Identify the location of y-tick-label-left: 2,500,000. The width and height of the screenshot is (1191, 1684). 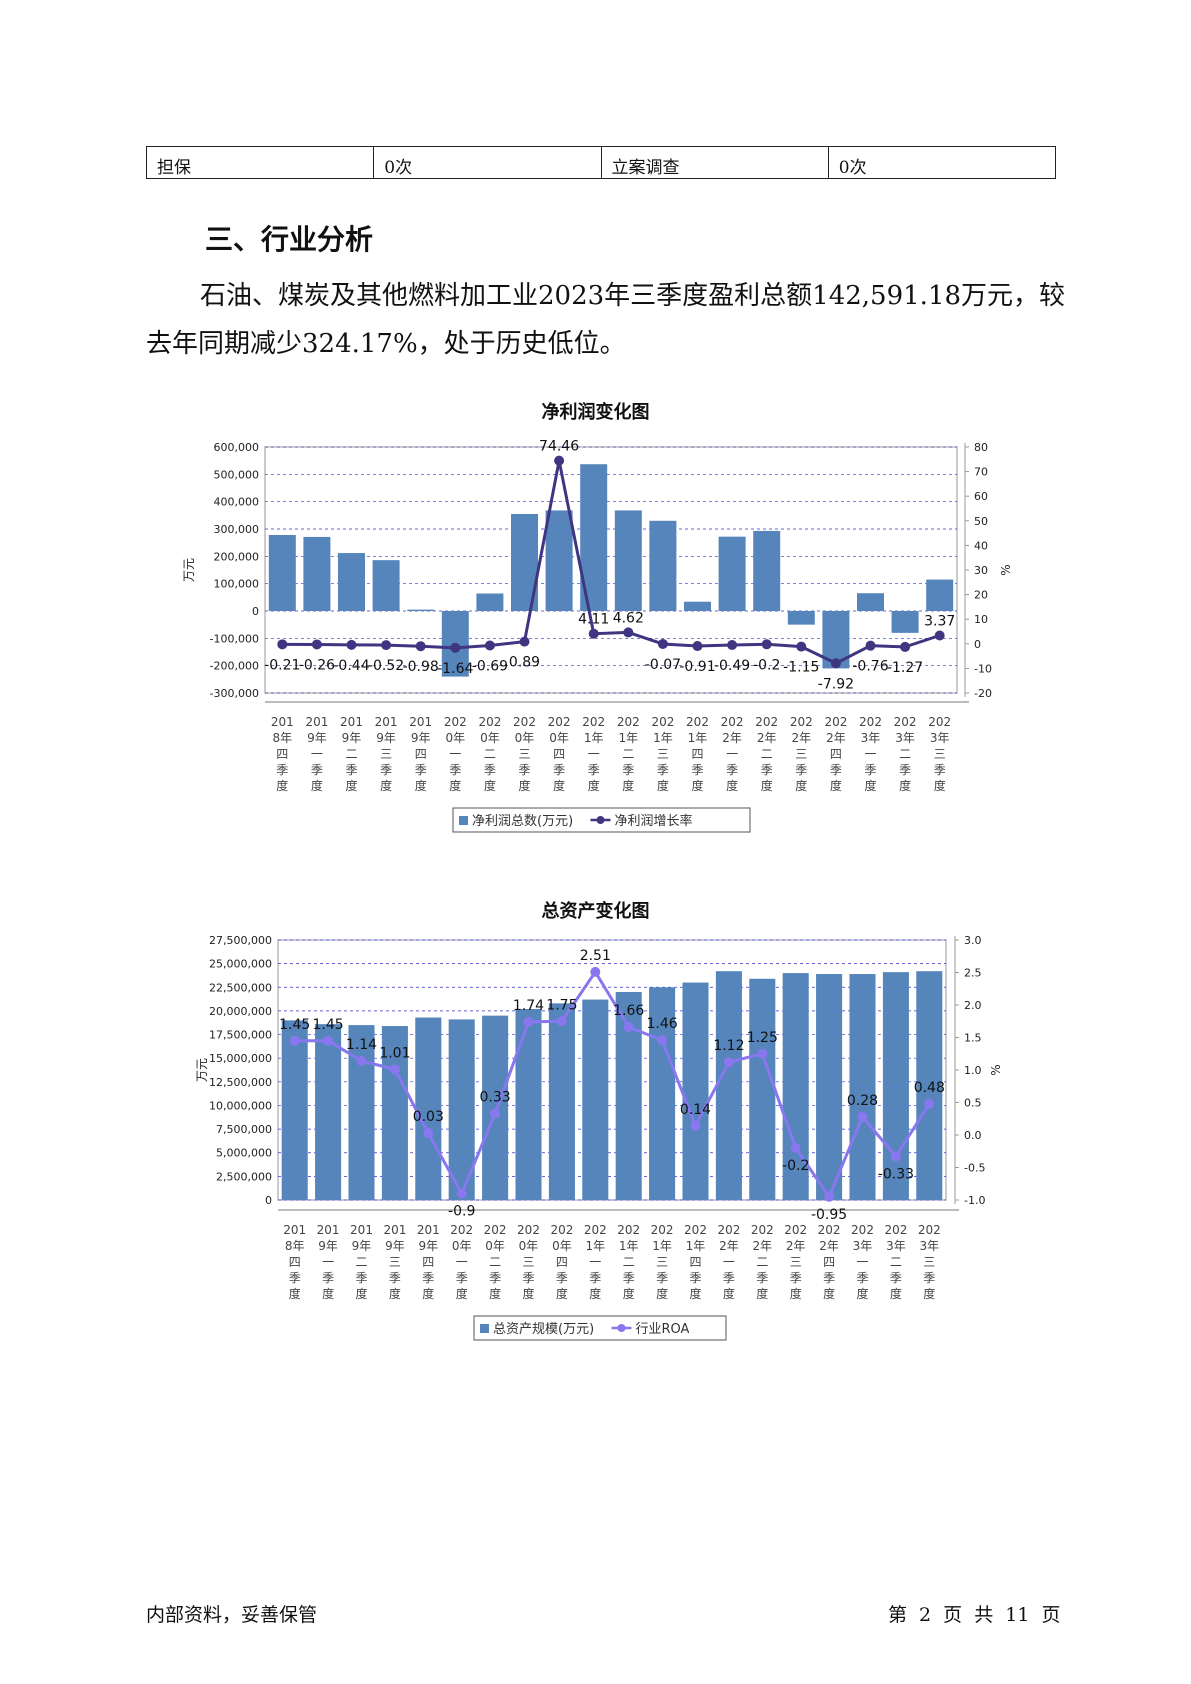
(244, 1176).